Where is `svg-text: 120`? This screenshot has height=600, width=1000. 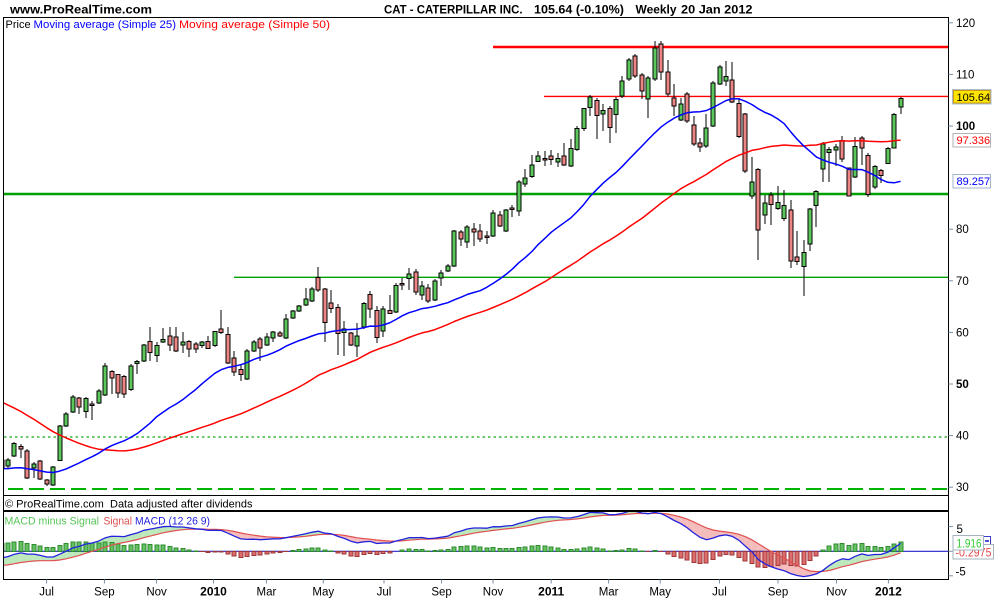 svg-text: 120 is located at coordinates (965, 24).